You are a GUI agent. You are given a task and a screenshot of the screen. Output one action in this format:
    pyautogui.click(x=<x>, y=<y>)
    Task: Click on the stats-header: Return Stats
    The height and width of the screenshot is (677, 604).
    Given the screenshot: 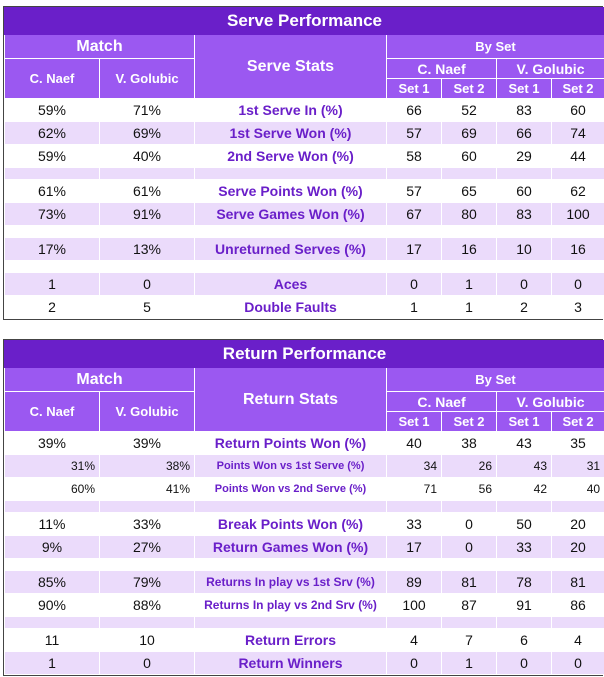 What is the action you would take?
    pyautogui.click(x=290, y=399)
    